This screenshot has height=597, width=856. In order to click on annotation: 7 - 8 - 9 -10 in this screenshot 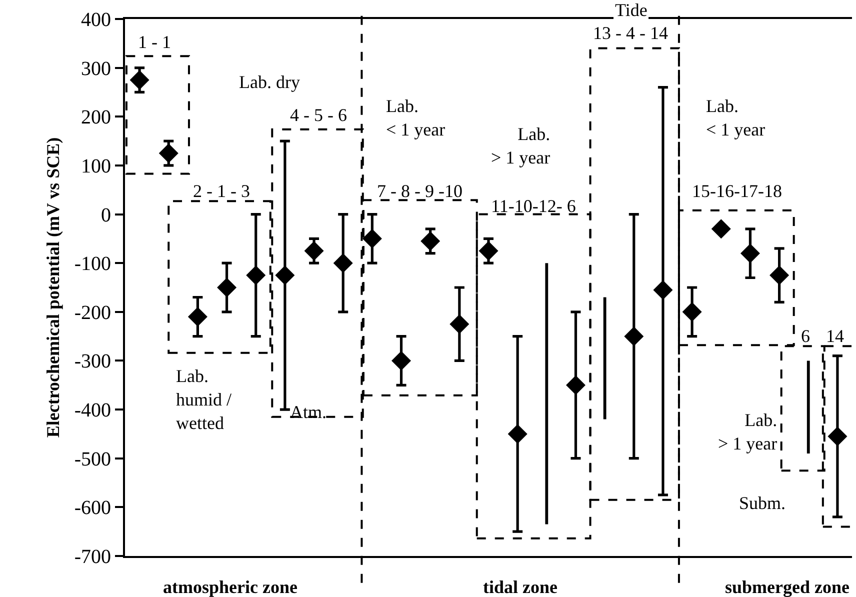, I will do `click(419, 191)`.